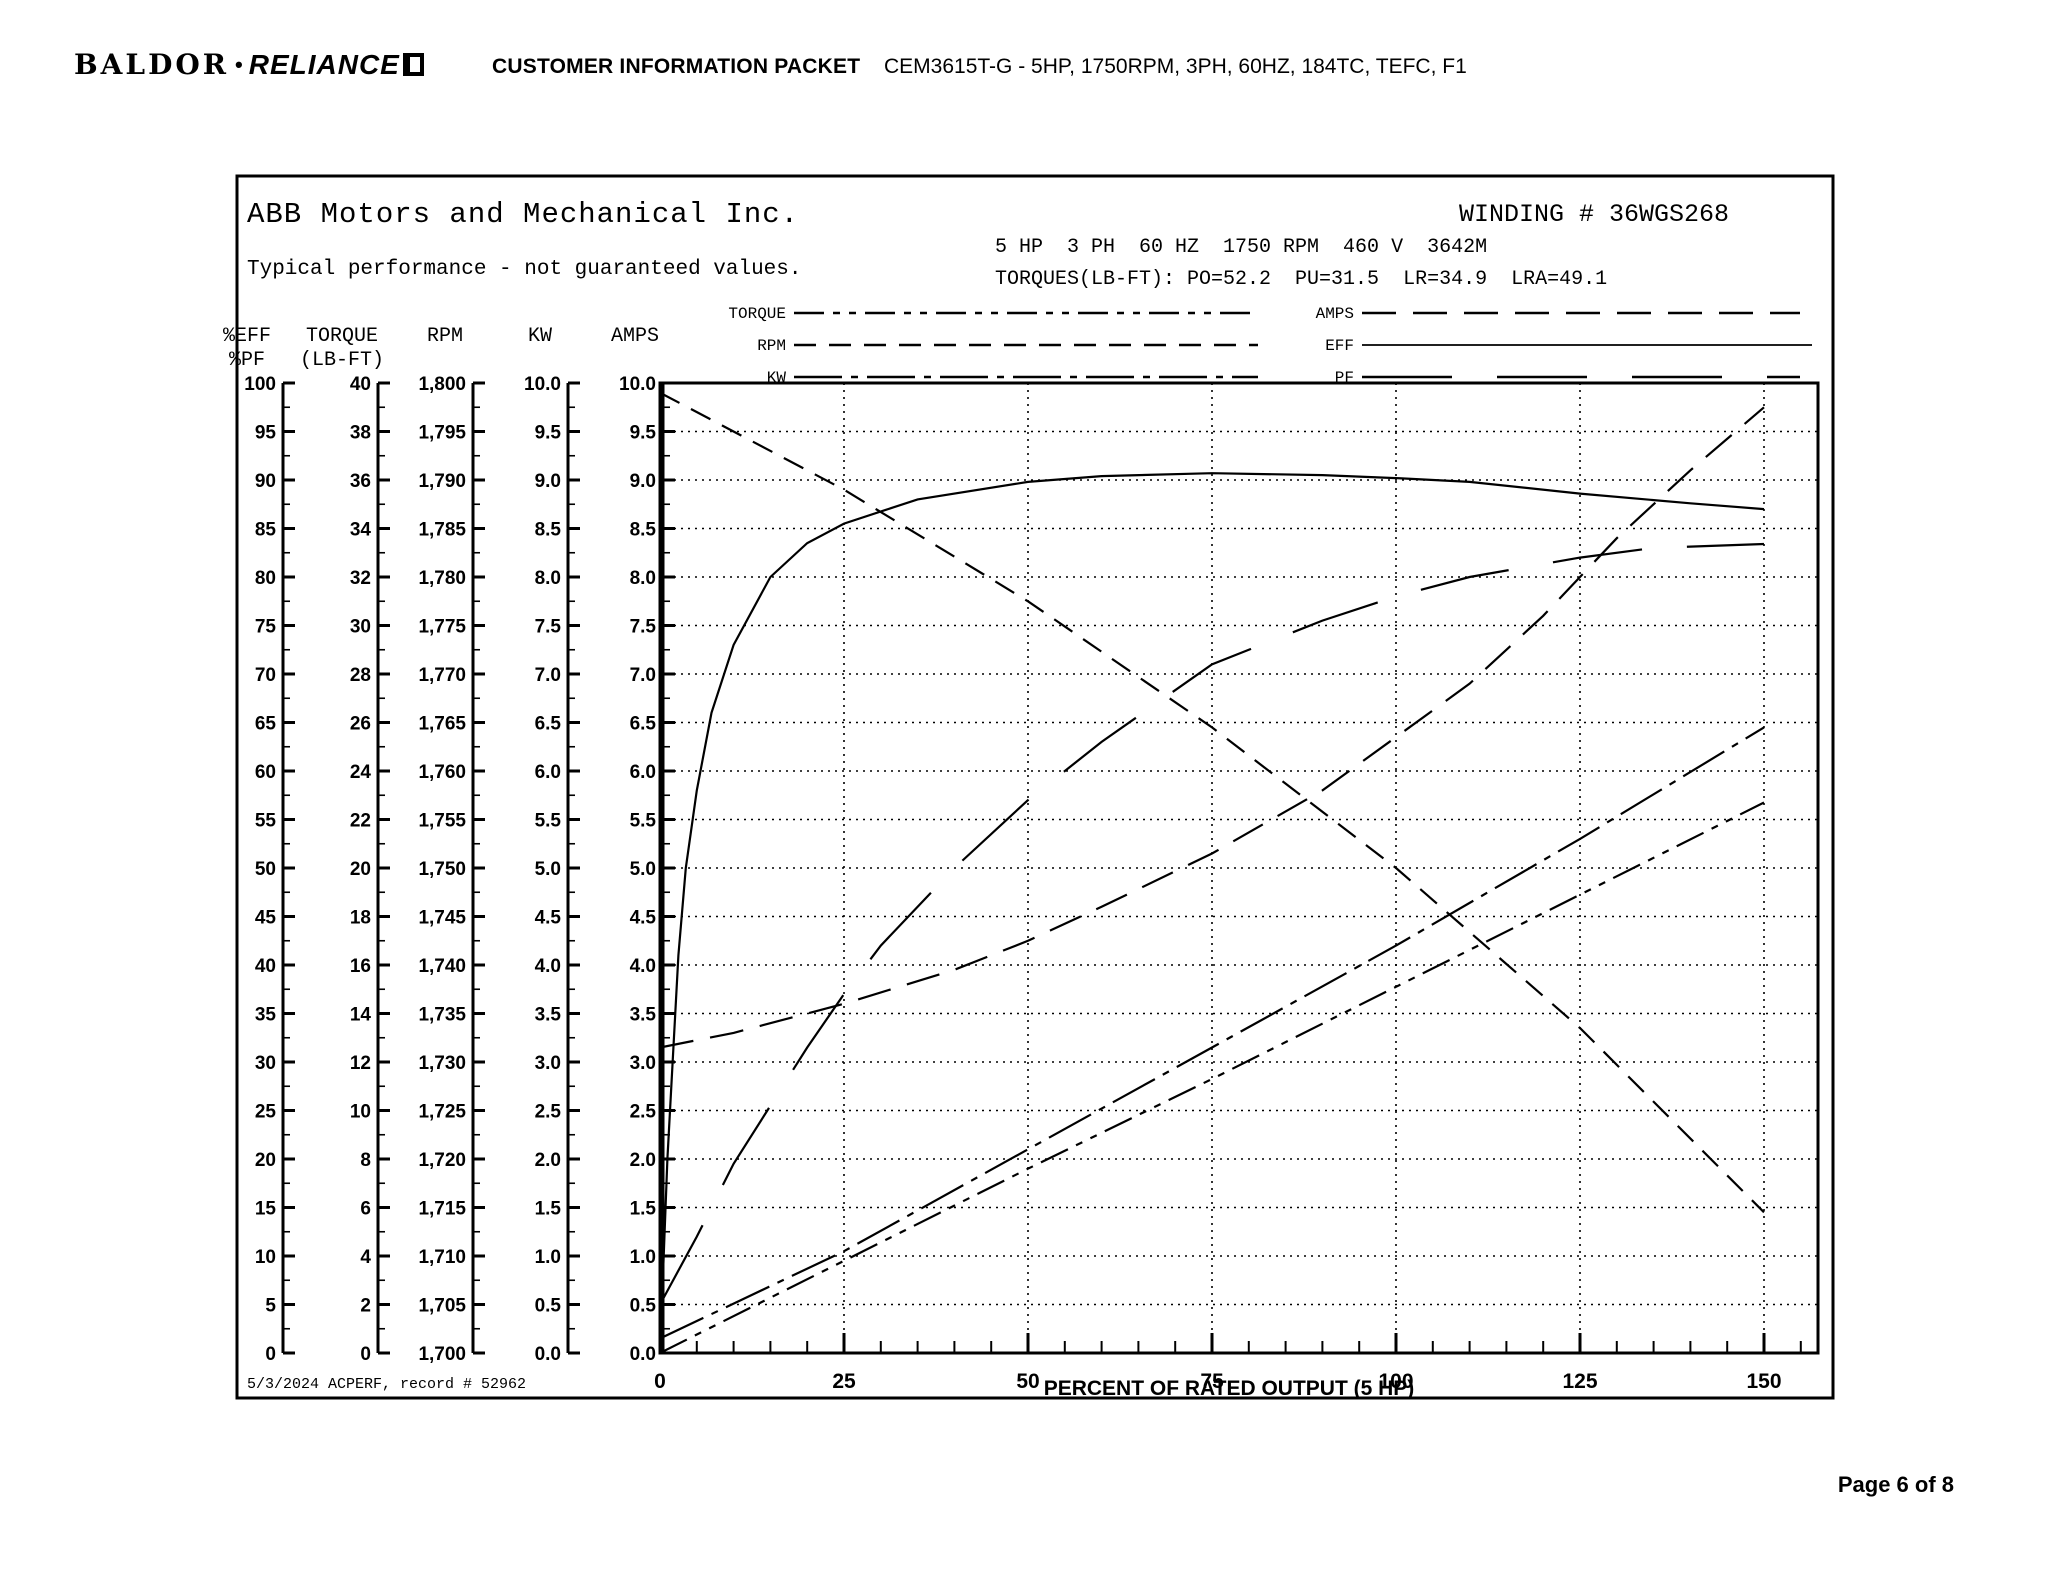 This screenshot has width=2048, height=1582. Describe the element at coordinates (777, 378) in the screenshot. I see `svg-text: KW` at that location.